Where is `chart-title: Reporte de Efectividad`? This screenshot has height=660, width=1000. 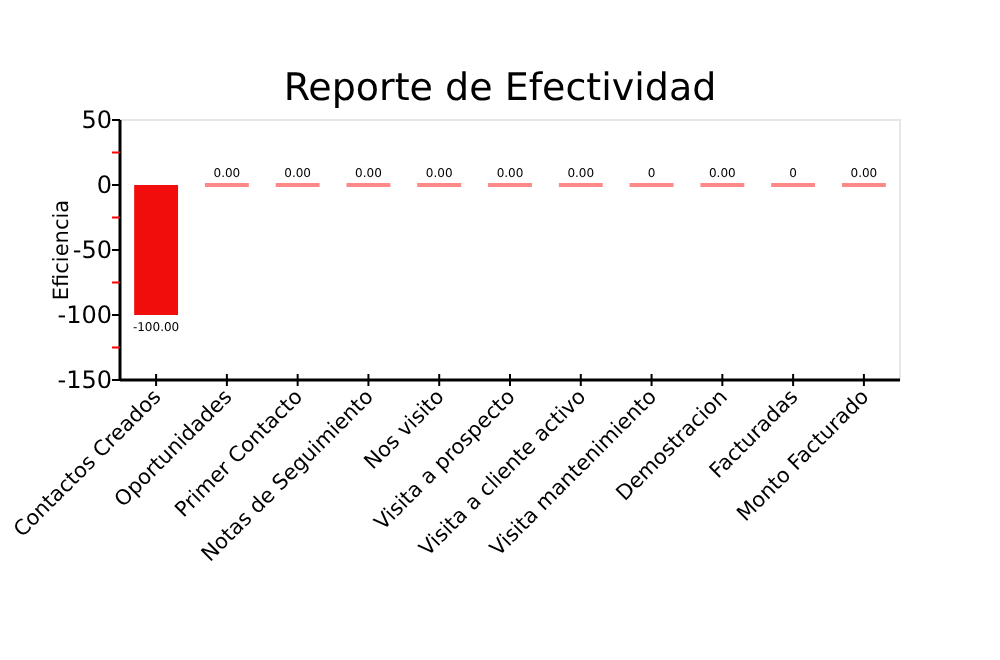
chart-title: Reporte de Efectividad is located at coordinates (500, 88).